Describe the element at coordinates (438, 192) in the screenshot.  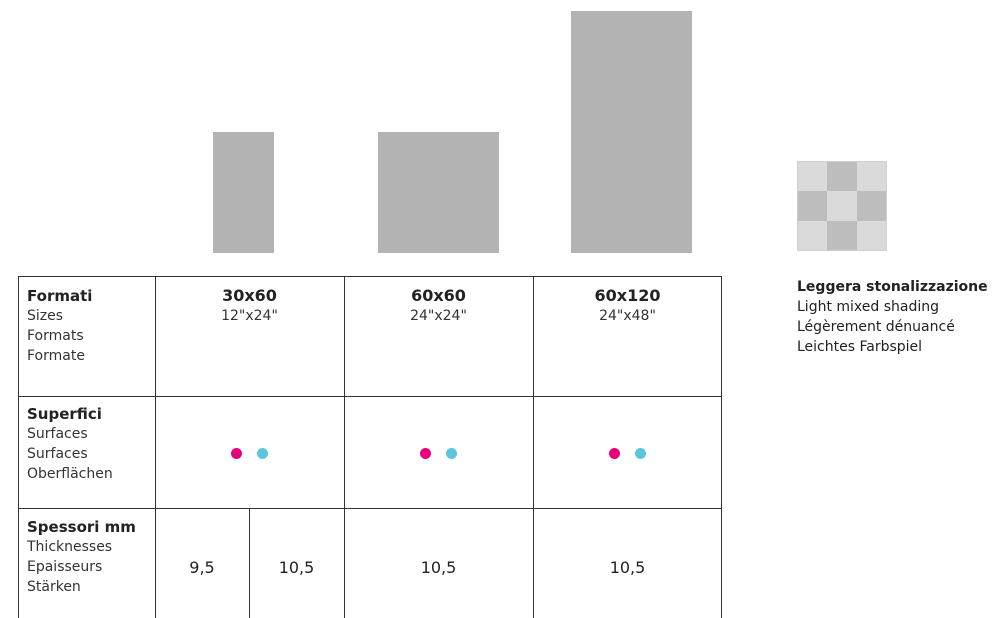
I see `tile-60x60-illustration` at that location.